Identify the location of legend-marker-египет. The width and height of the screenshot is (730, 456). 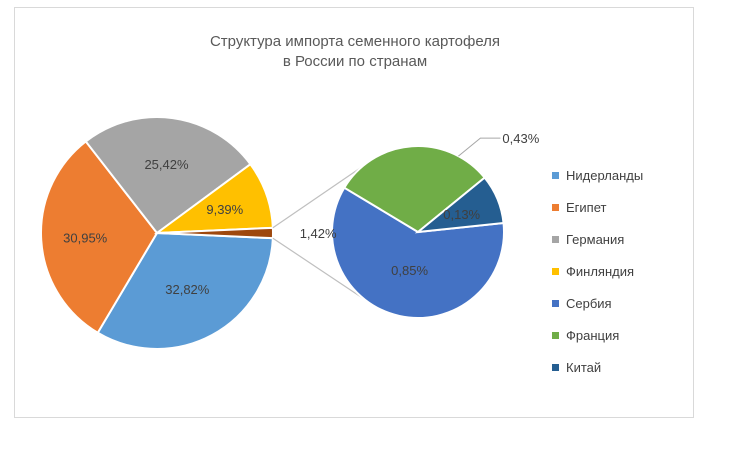
(555, 207).